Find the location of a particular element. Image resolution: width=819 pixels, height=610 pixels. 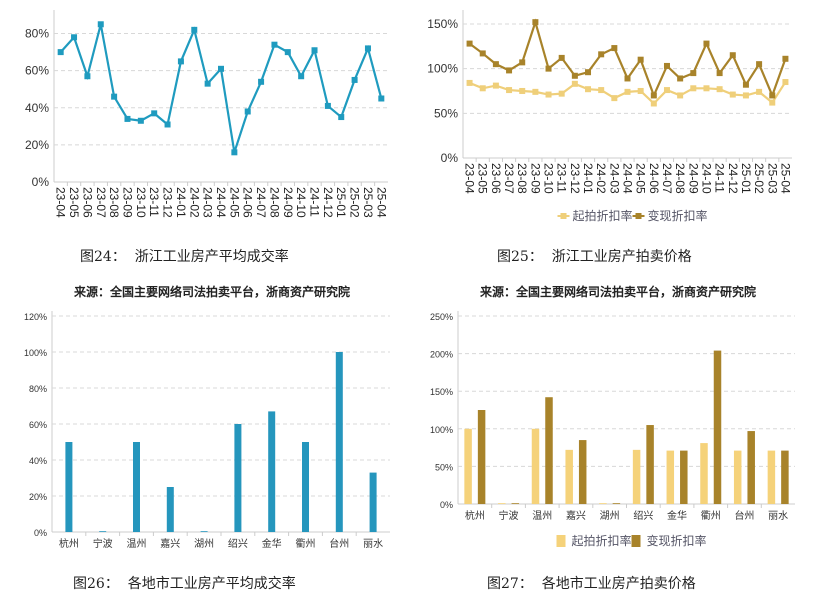

y-tick-label: 50% is located at coordinates (444, 467).